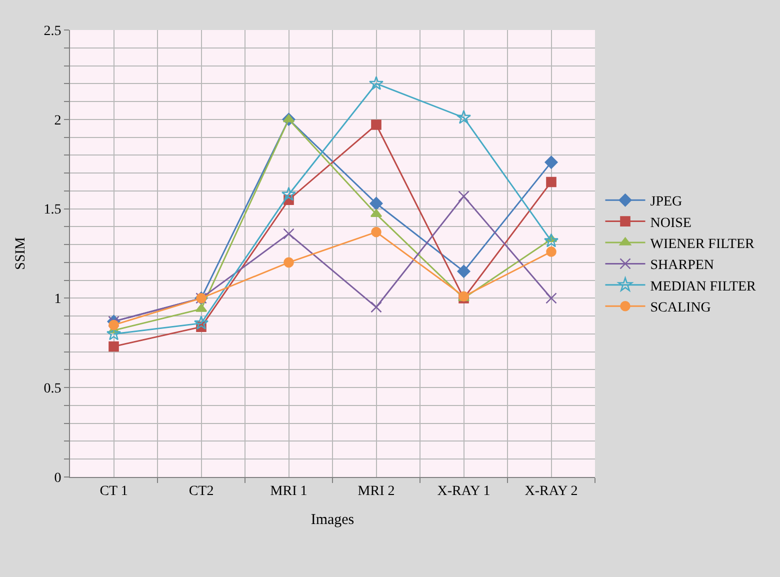 This screenshot has height=577, width=780. Describe the element at coordinates (376, 491) in the screenshot. I see `x-tick-label: MRI 2` at that location.